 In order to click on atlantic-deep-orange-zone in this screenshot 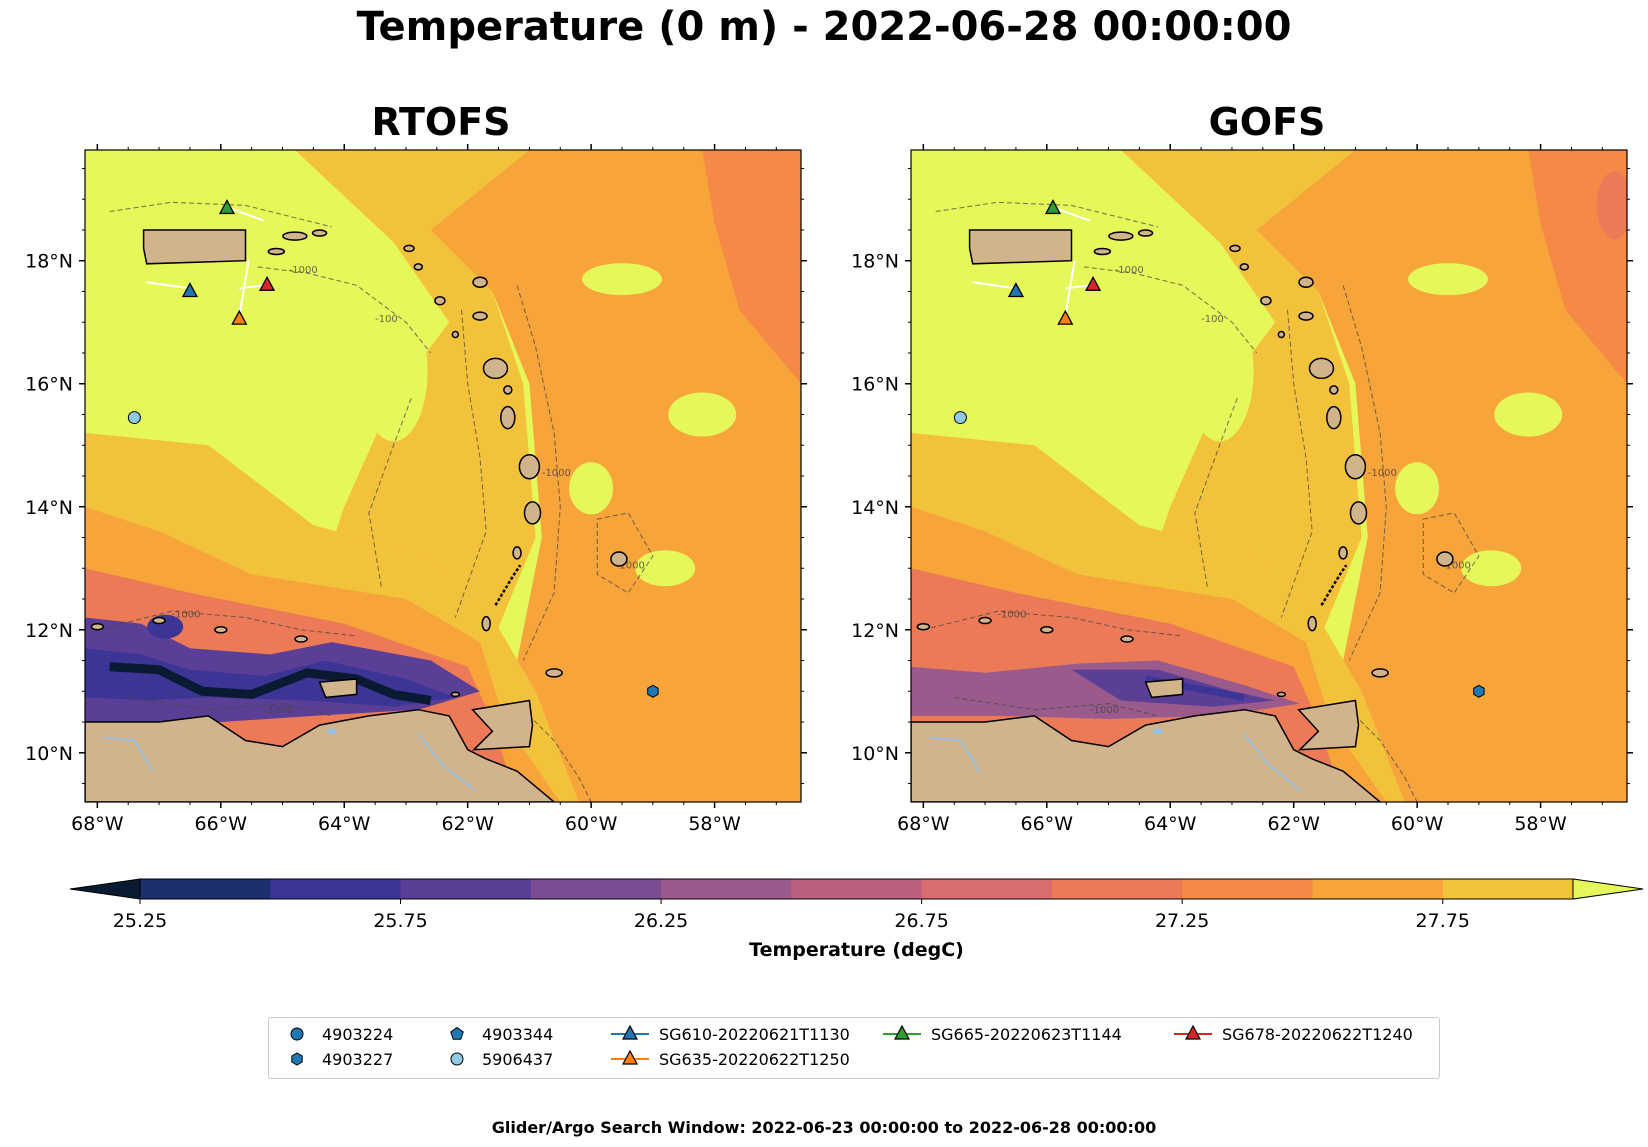, I will do `click(751, 267)`.